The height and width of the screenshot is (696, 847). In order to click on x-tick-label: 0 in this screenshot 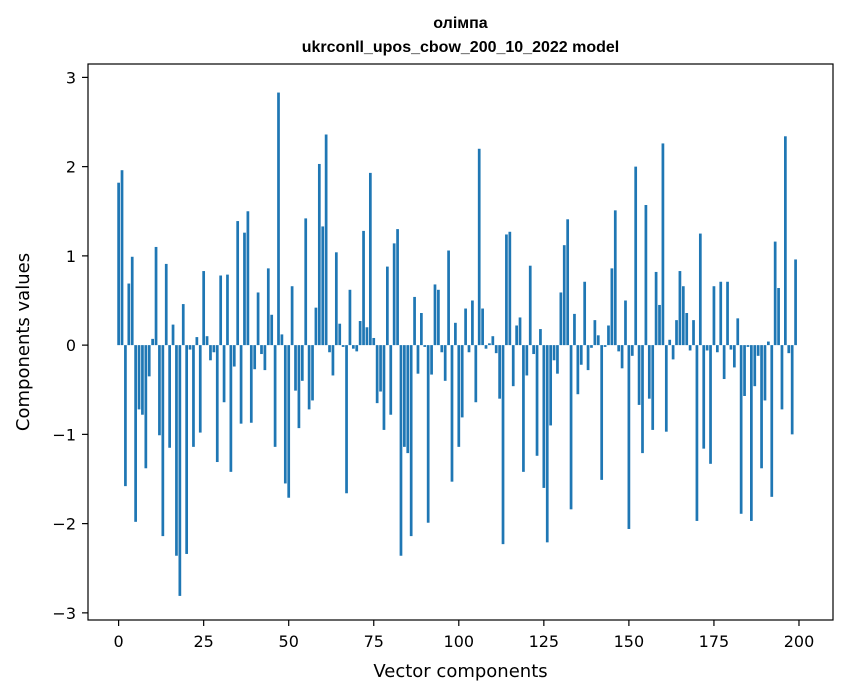, I will do `click(119, 641)`.